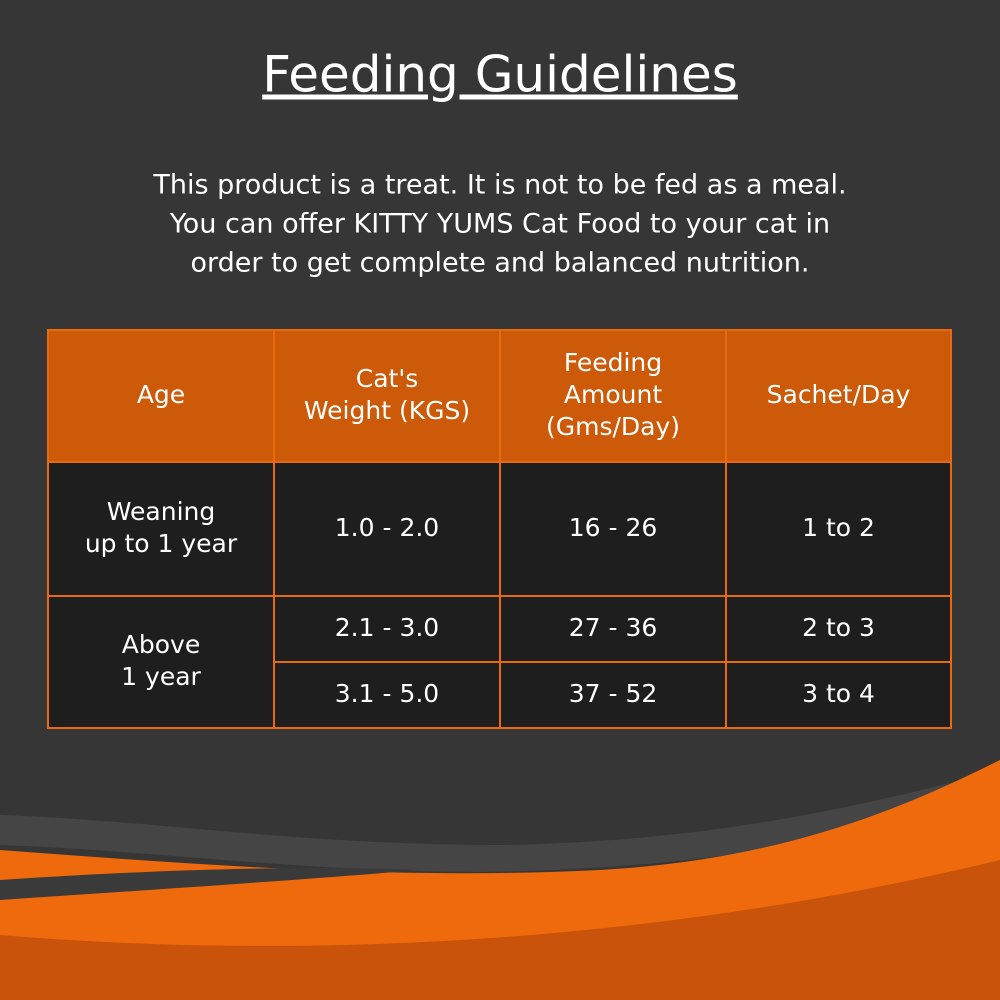  I want to click on body-cell: 2.1 - 3.0, so click(387, 627).